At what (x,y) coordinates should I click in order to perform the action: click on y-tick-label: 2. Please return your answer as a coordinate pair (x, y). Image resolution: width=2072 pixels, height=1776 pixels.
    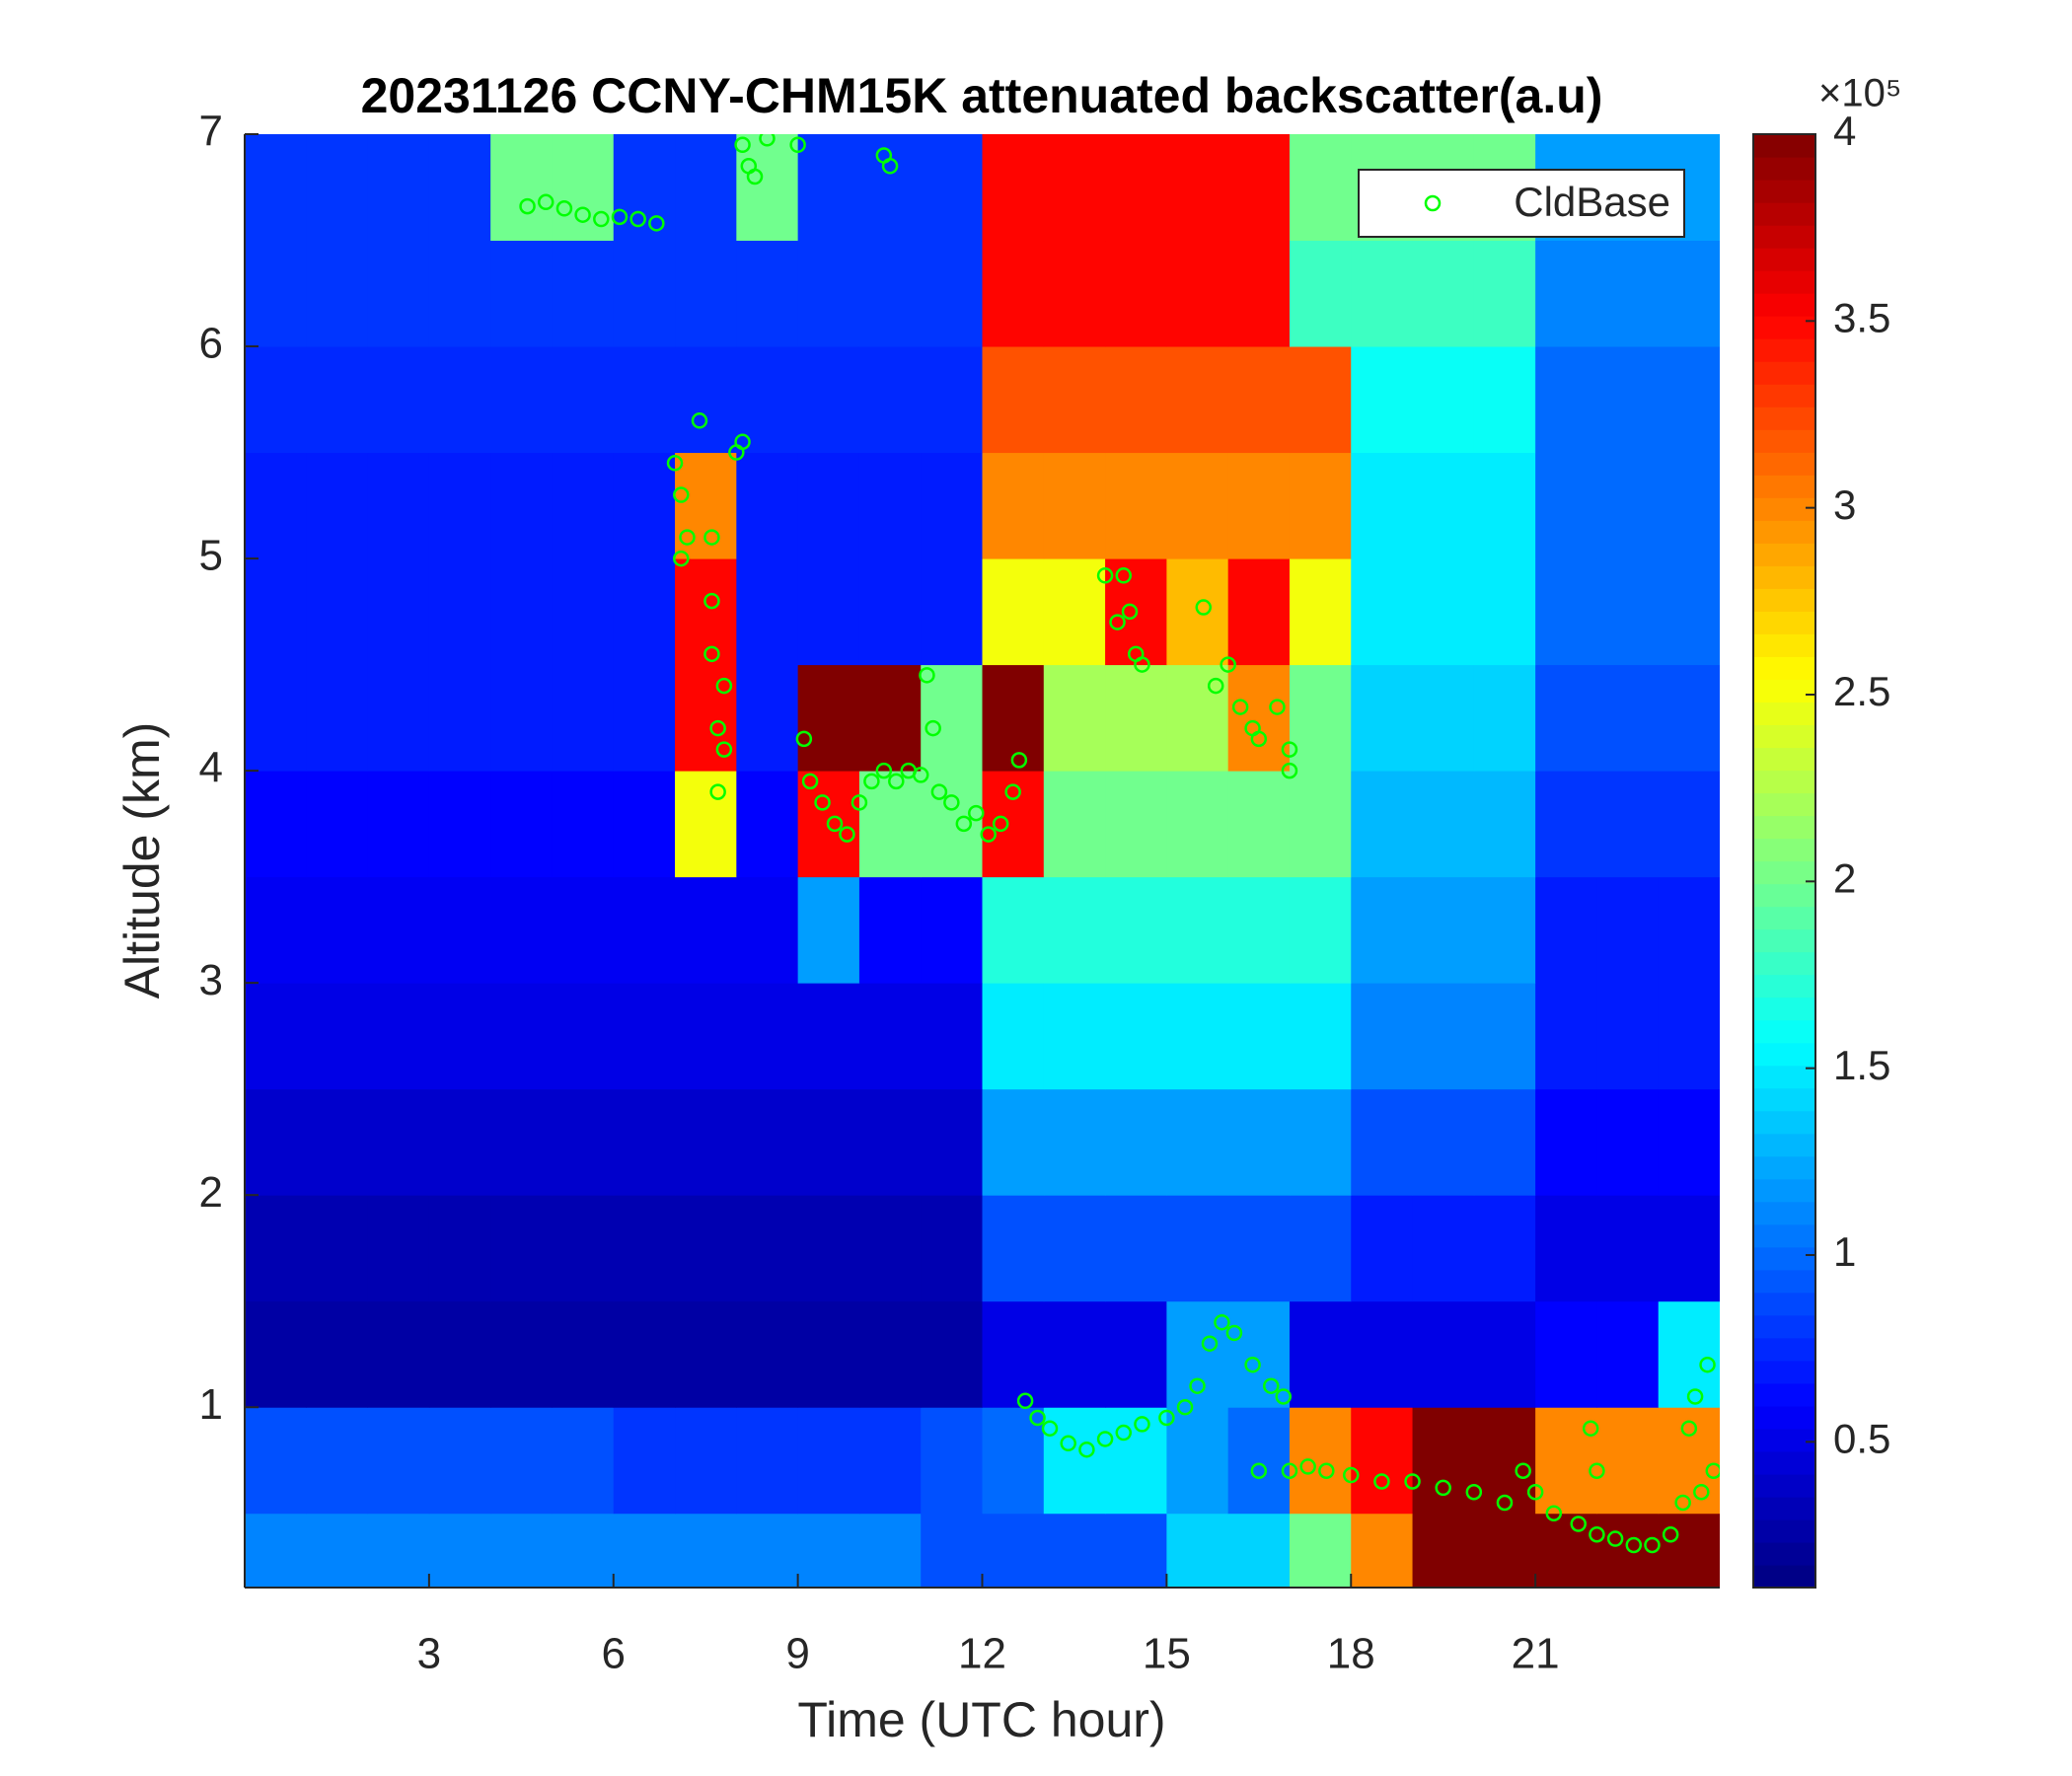
    Looking at the image, I should click on (211, 1193).